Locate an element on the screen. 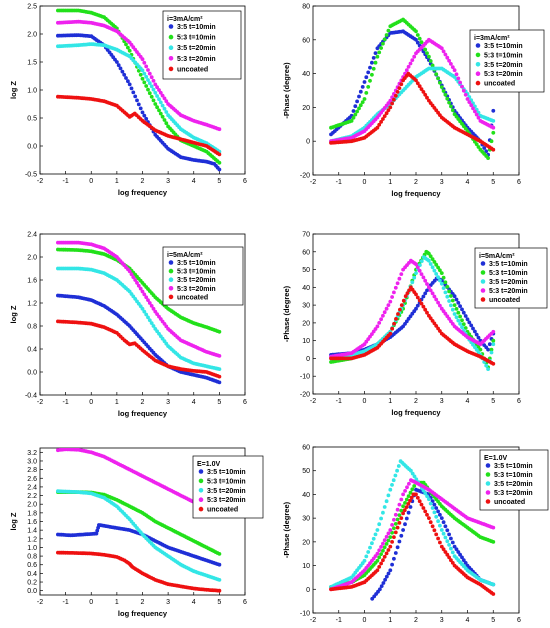 The width and height of the screenshot is (550, 628). legend-box is located at coordinates (514, 480).